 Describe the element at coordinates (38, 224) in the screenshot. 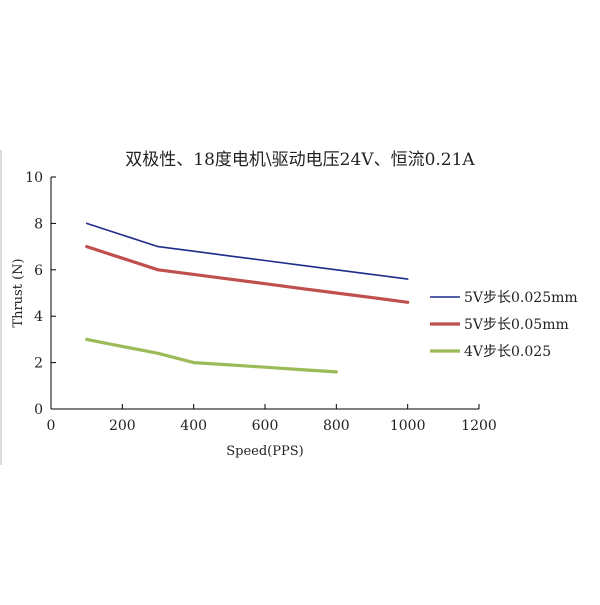

I see `y-tick-label-4: 8` at that location.